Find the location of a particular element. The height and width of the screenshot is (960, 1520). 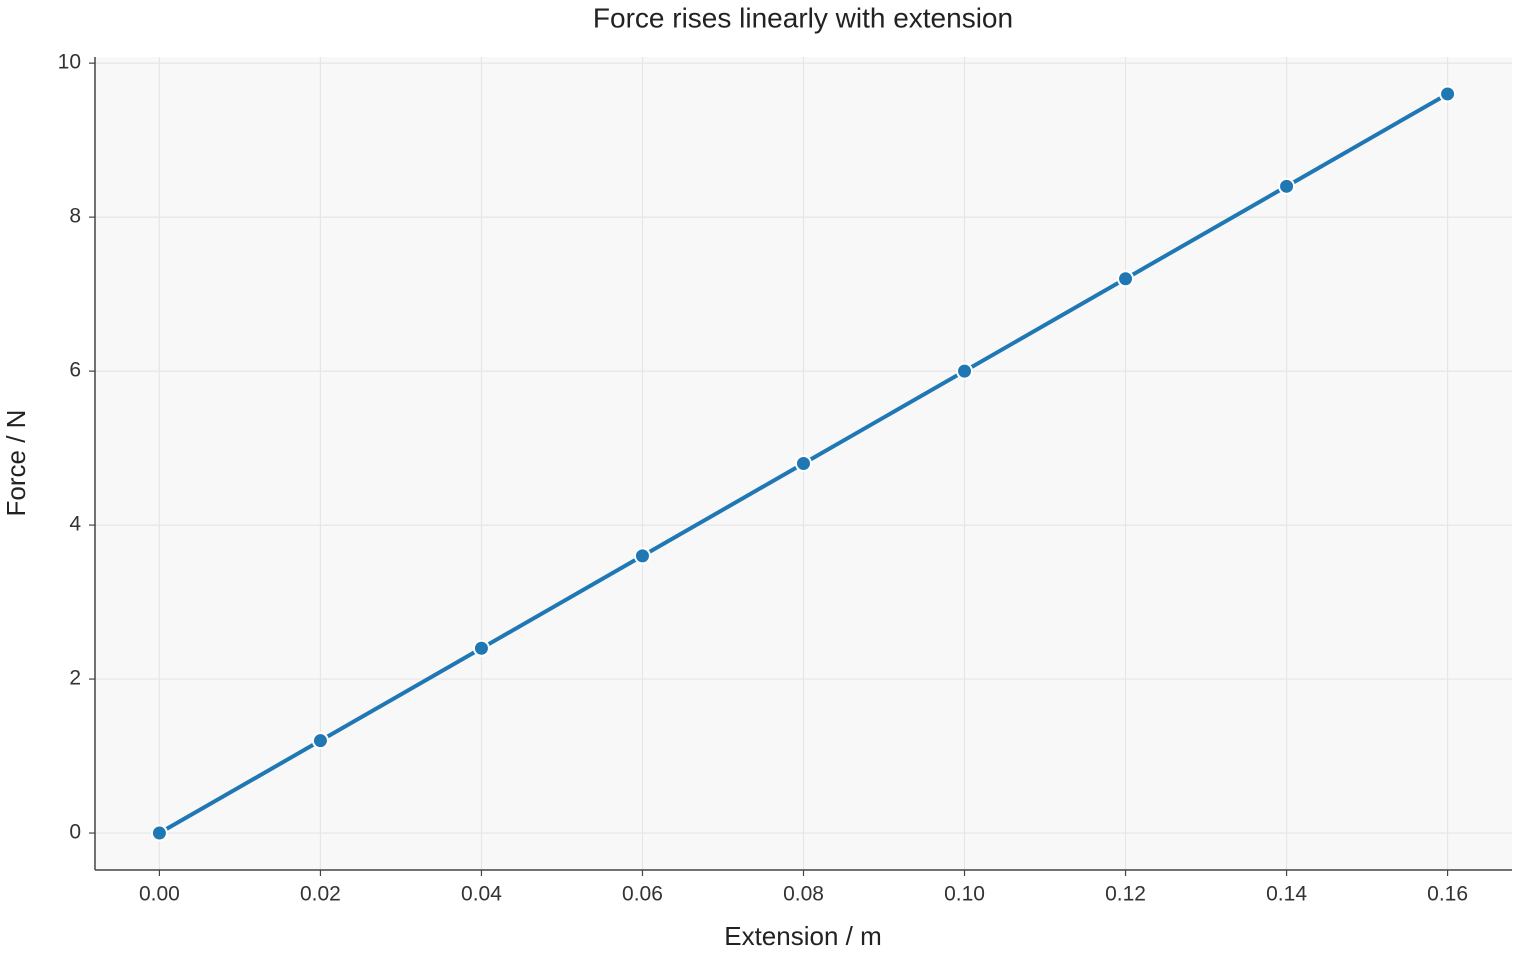

x-tick-label: 0.00 is located at coordinates (159, 894).